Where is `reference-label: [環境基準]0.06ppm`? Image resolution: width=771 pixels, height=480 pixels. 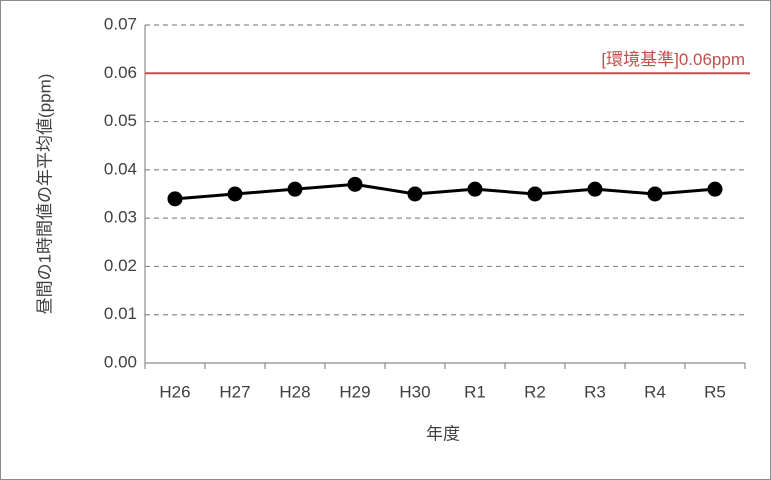
reference-label: [環境基準]0.06ppm is located at coordinates (673, 59).